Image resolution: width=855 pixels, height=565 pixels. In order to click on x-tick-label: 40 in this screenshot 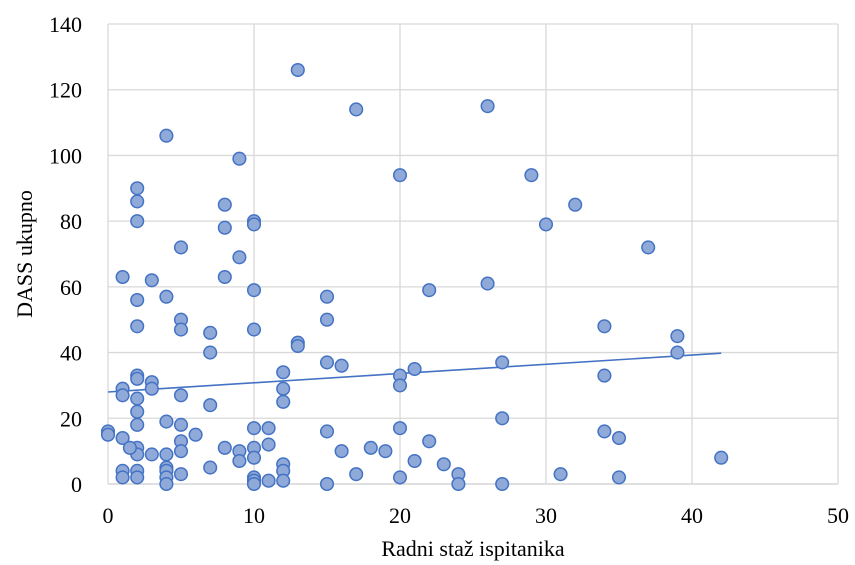, I will do `click(692, 515)`.